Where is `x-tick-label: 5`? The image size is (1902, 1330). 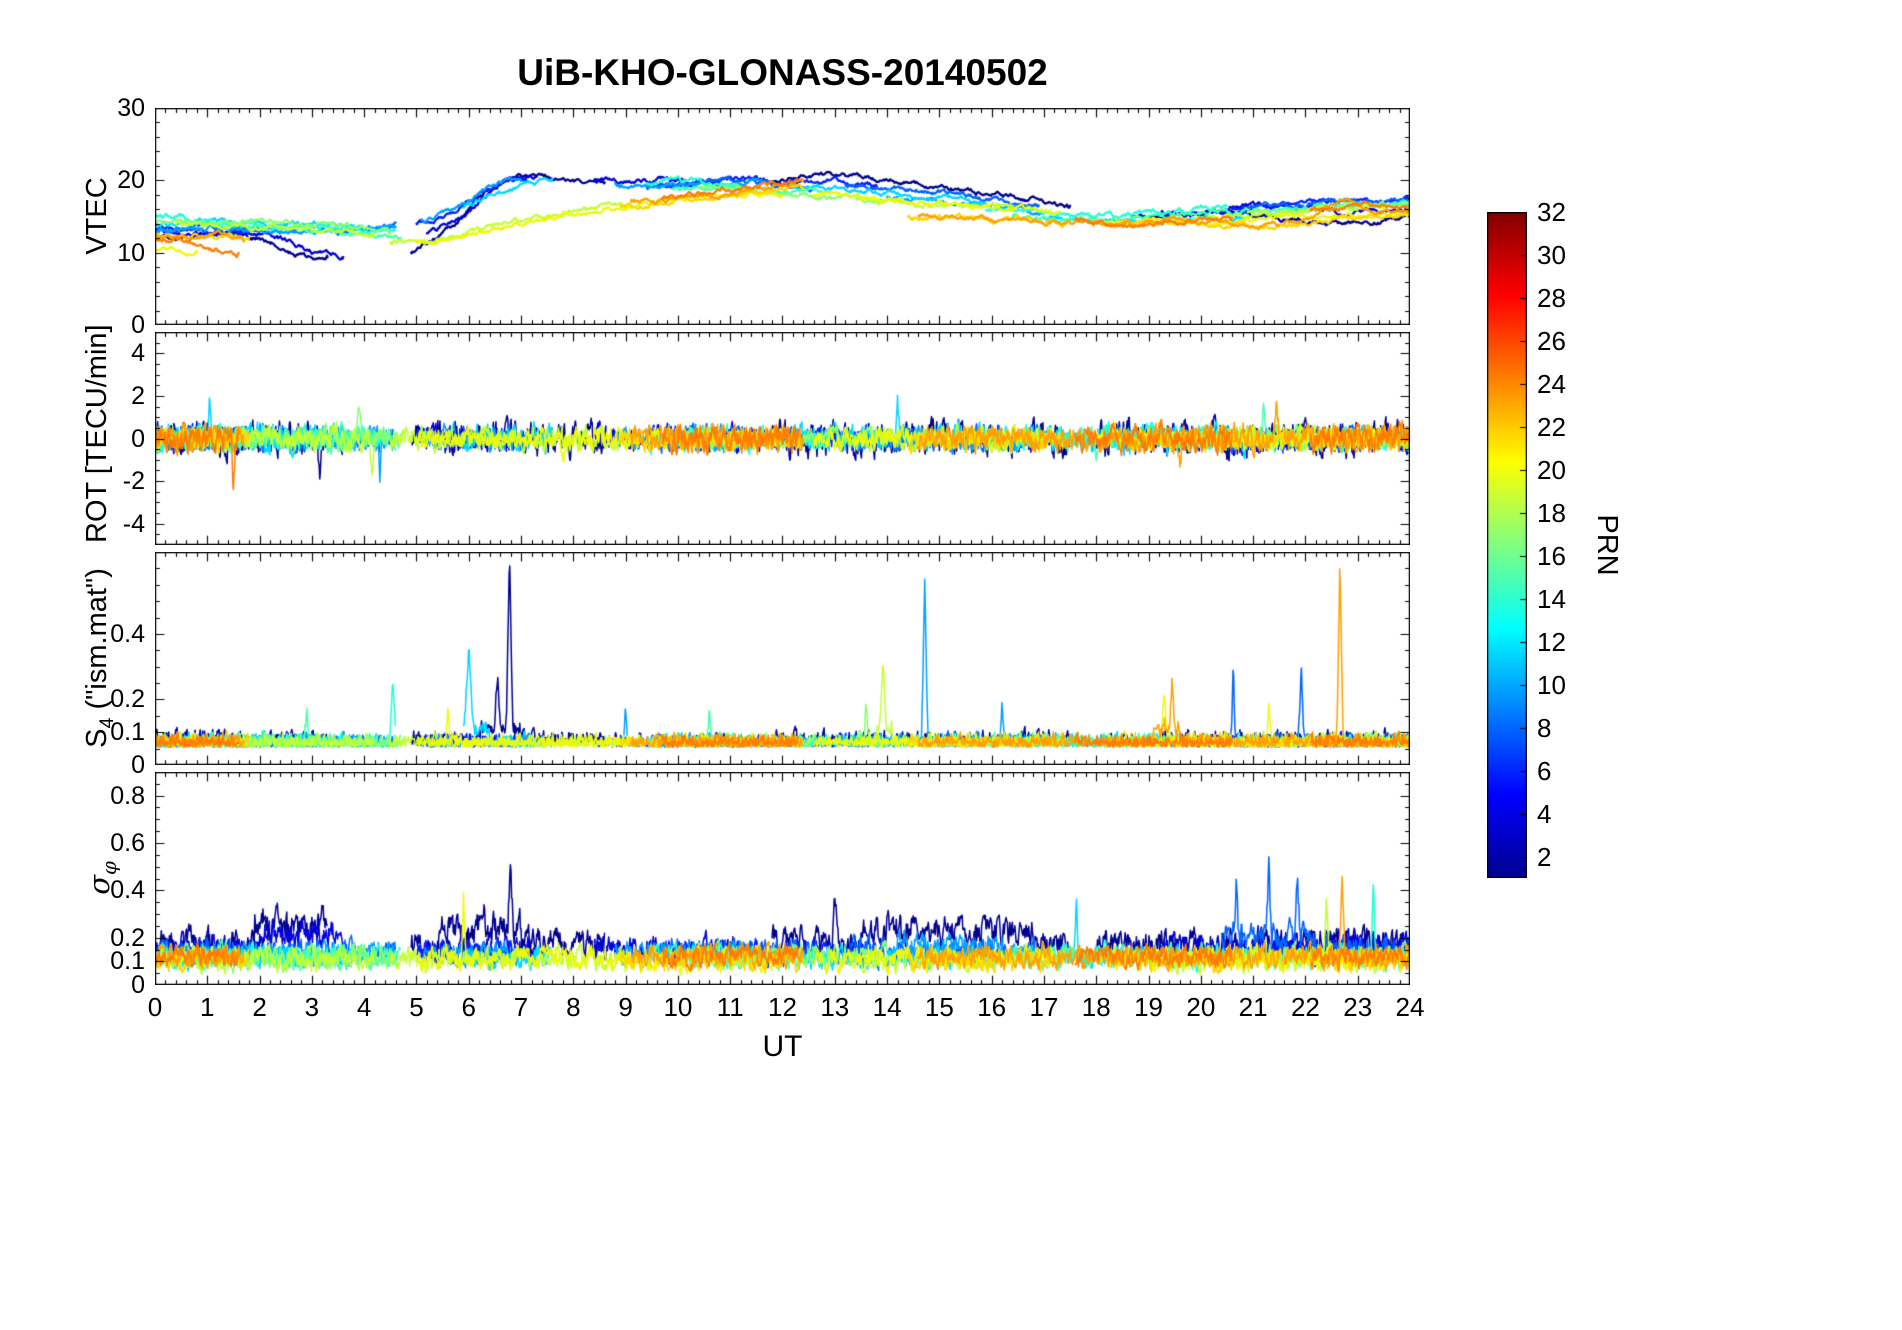
x-tick-label: 5 is located at coordinates (416, 1007).